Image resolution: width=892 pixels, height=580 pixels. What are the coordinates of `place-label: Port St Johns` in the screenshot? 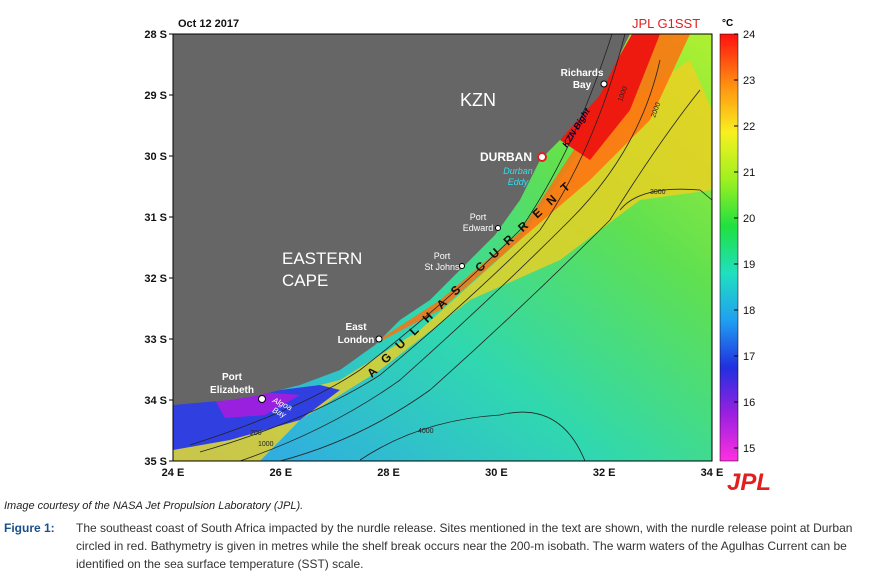 It's located at (442, 261).